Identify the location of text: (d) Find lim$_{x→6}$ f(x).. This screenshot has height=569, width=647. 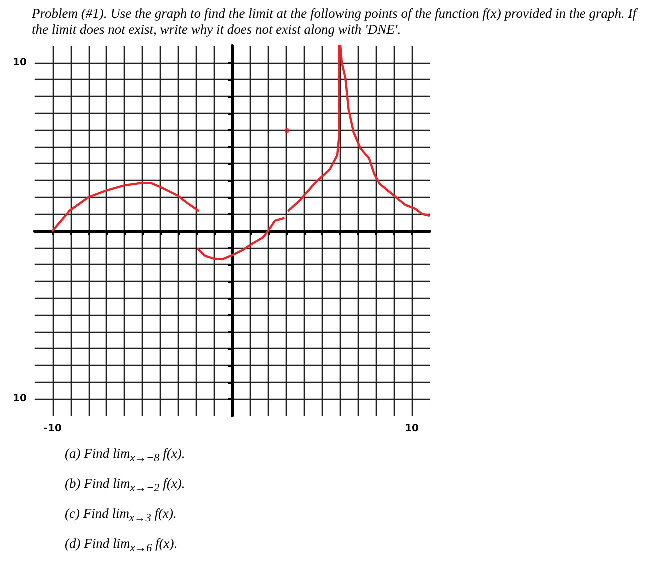
(122, 546).